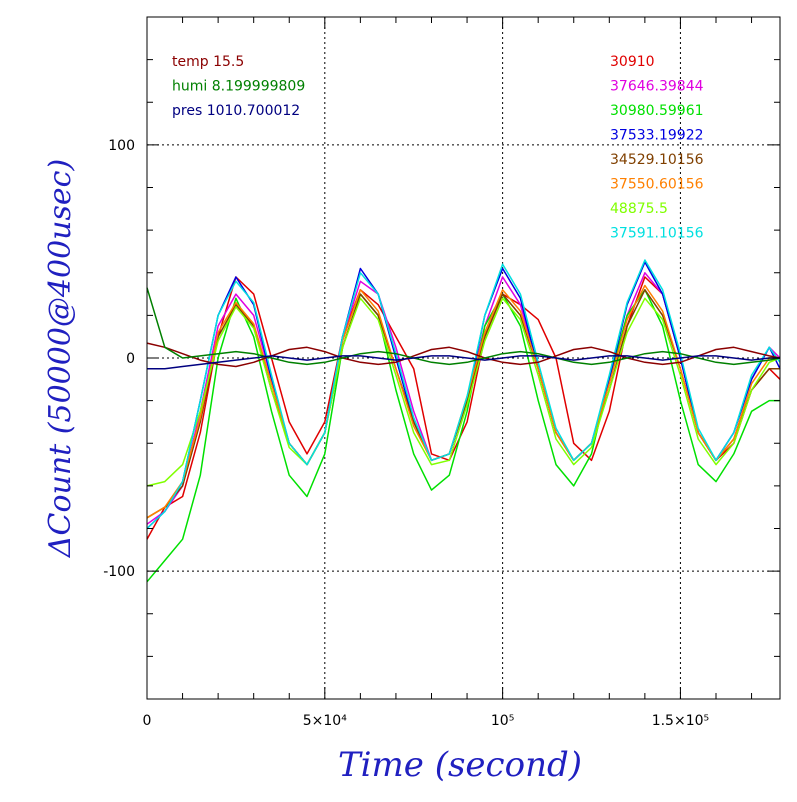 The width and height of the screenshot is (797, 802). I want to click on legend-left-entry: temp 15.5, so click(208, 62).